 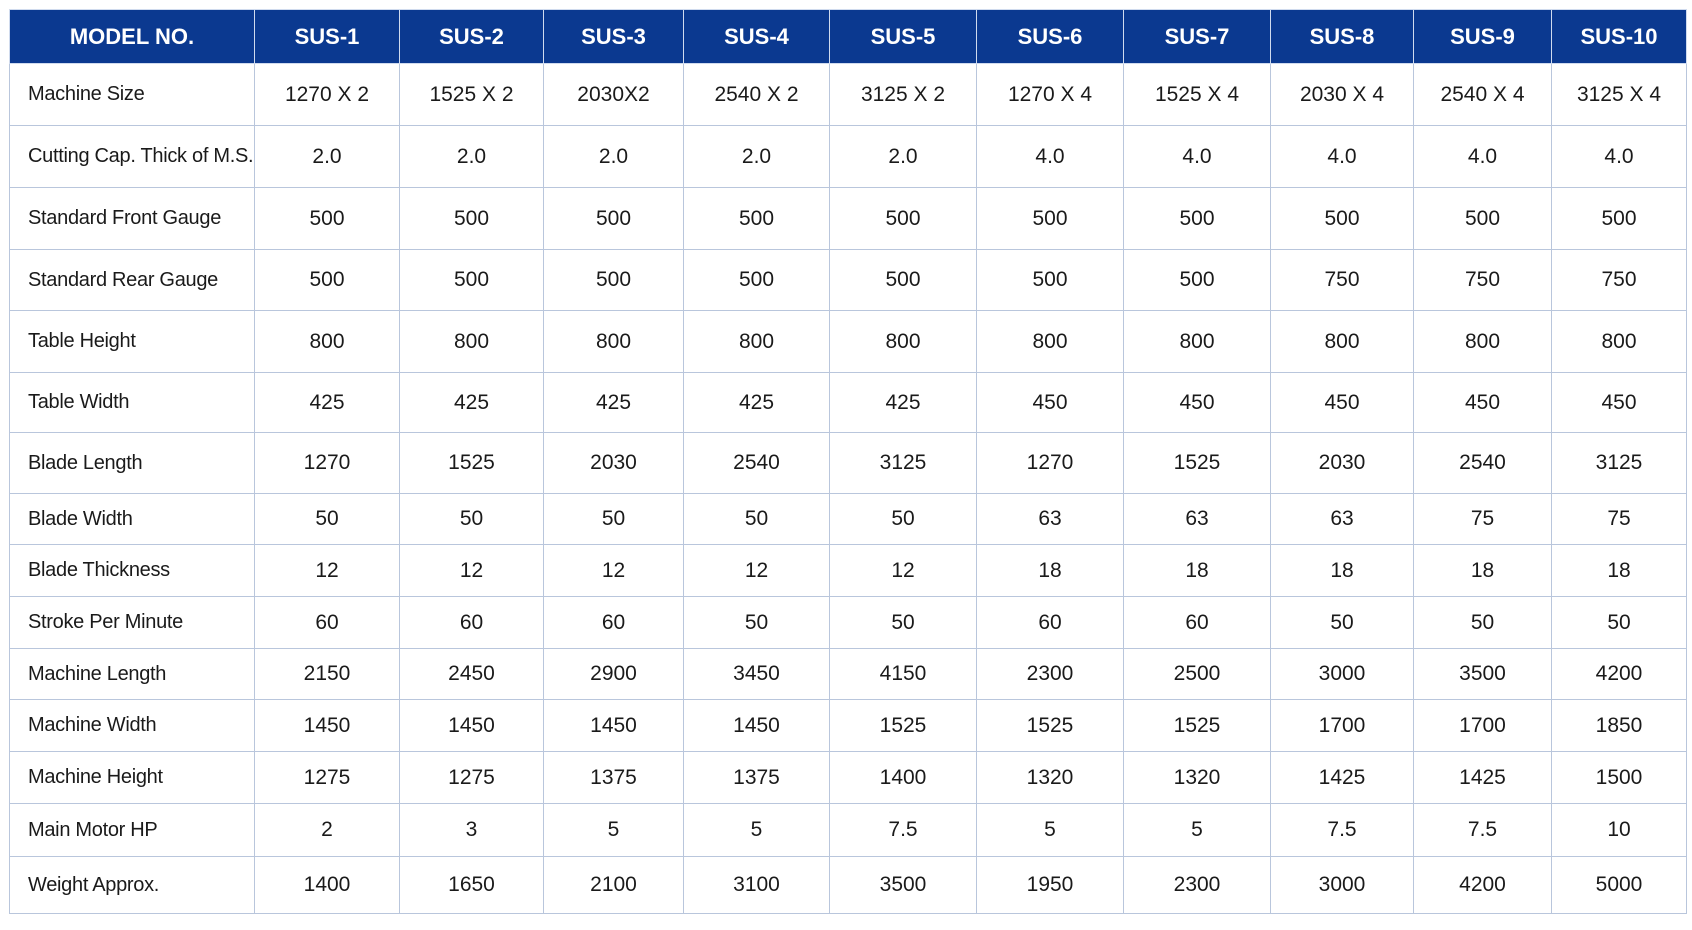 I want to click on header-cell: MODEL NO., so click(x=132, y=36).